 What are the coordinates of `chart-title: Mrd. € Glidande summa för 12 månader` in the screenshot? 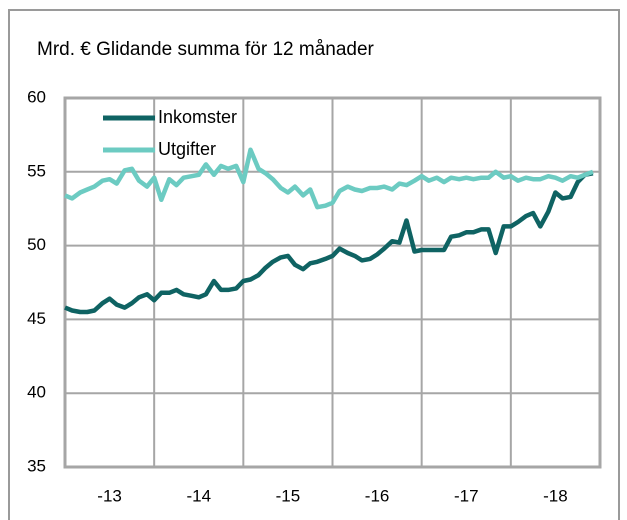 It's located at (206, 49).